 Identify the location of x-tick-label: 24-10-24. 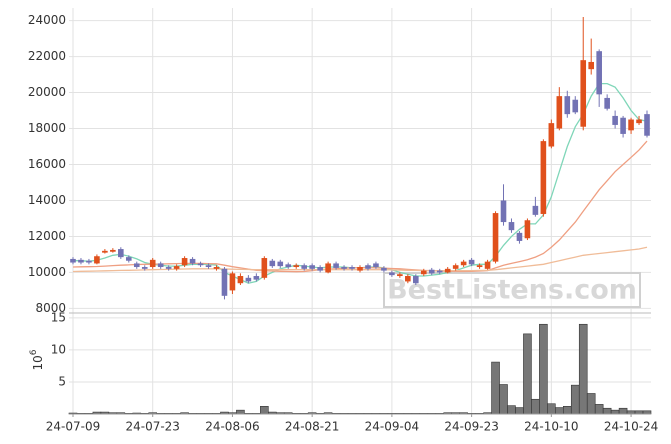
(631, 427).